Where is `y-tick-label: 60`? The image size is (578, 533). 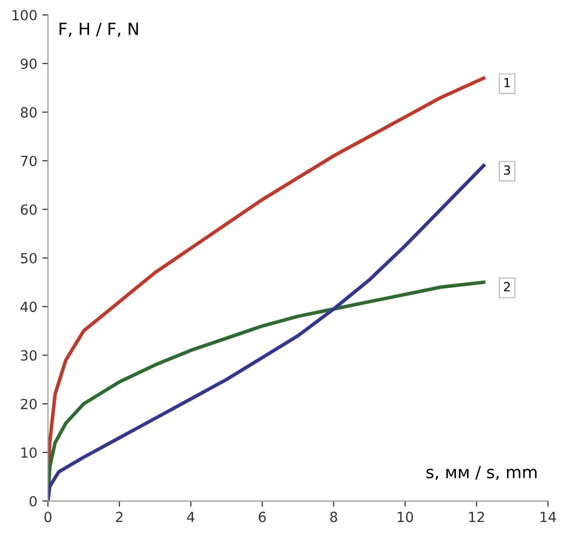 y-tick-label: 60 is located at coordinates (28, 209).